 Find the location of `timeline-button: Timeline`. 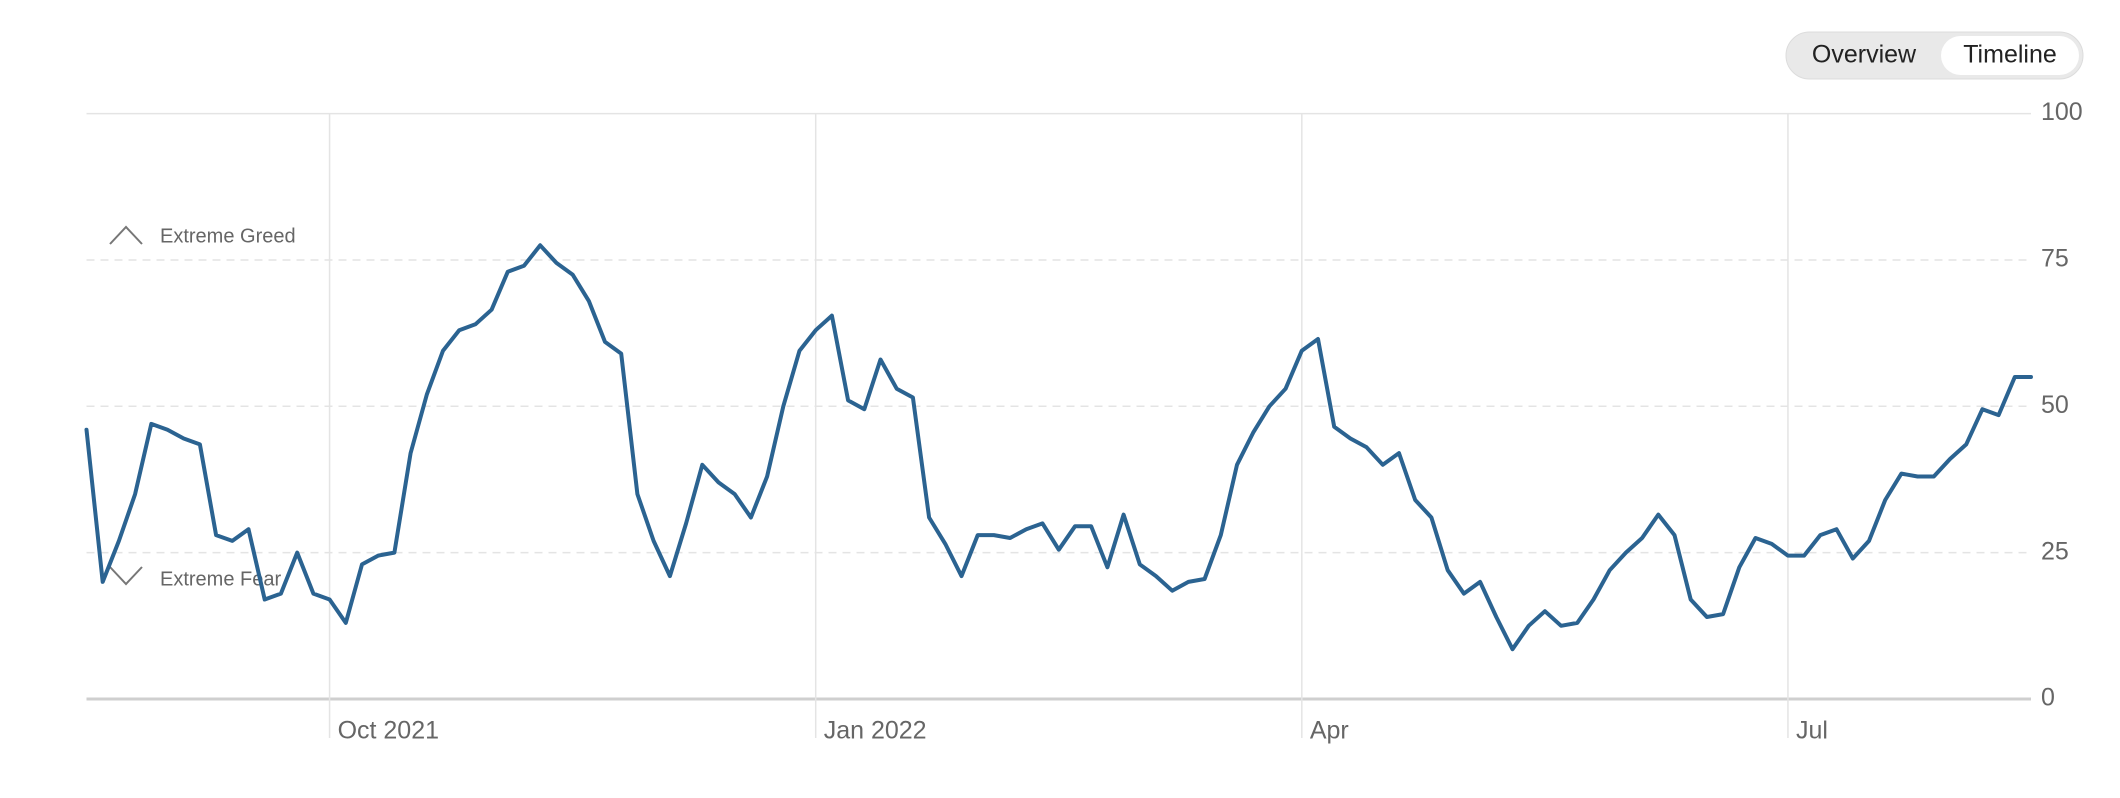

timeline-button: Timeline is located at coordinates (2010, 55).